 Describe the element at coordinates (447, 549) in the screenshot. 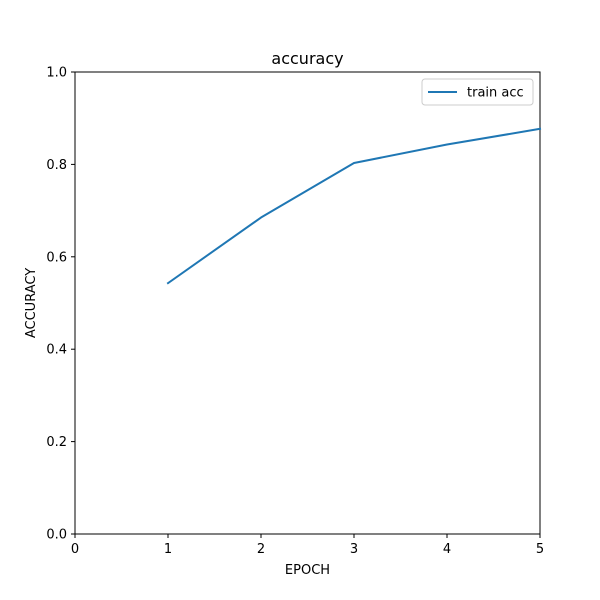

I see `x-tick-label: 4` at that location.